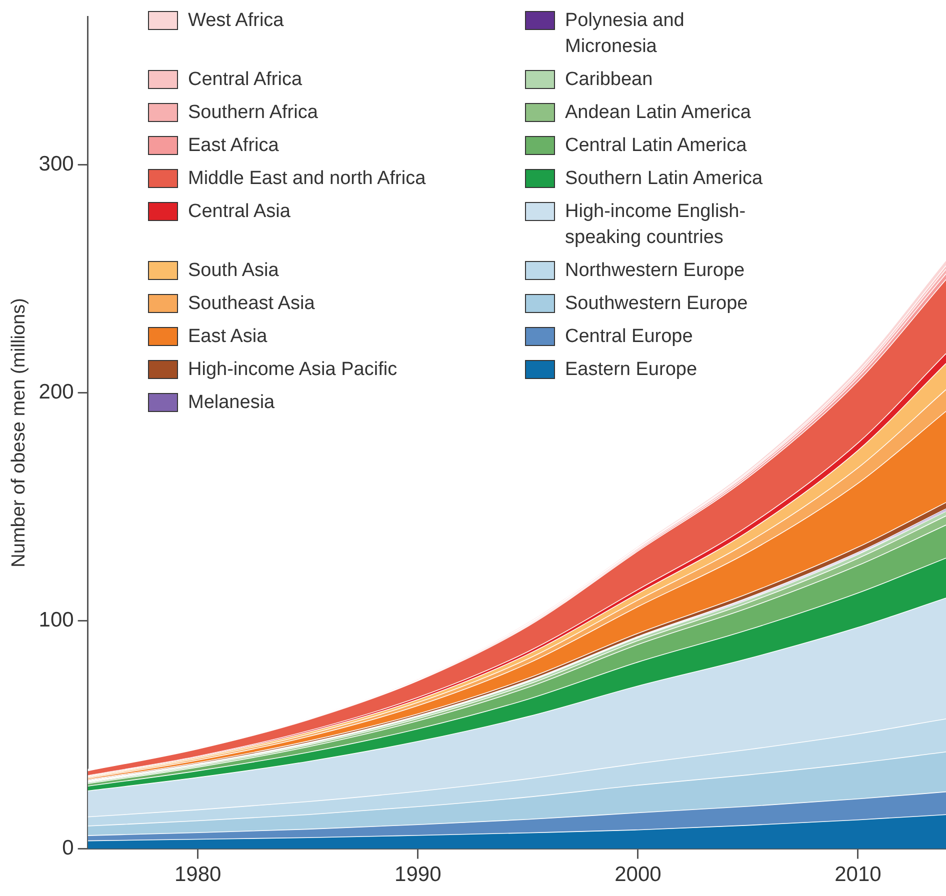 This screenshot has height=896, width=946. I want to click on legend-label: Melanesia, so click(231, 403).